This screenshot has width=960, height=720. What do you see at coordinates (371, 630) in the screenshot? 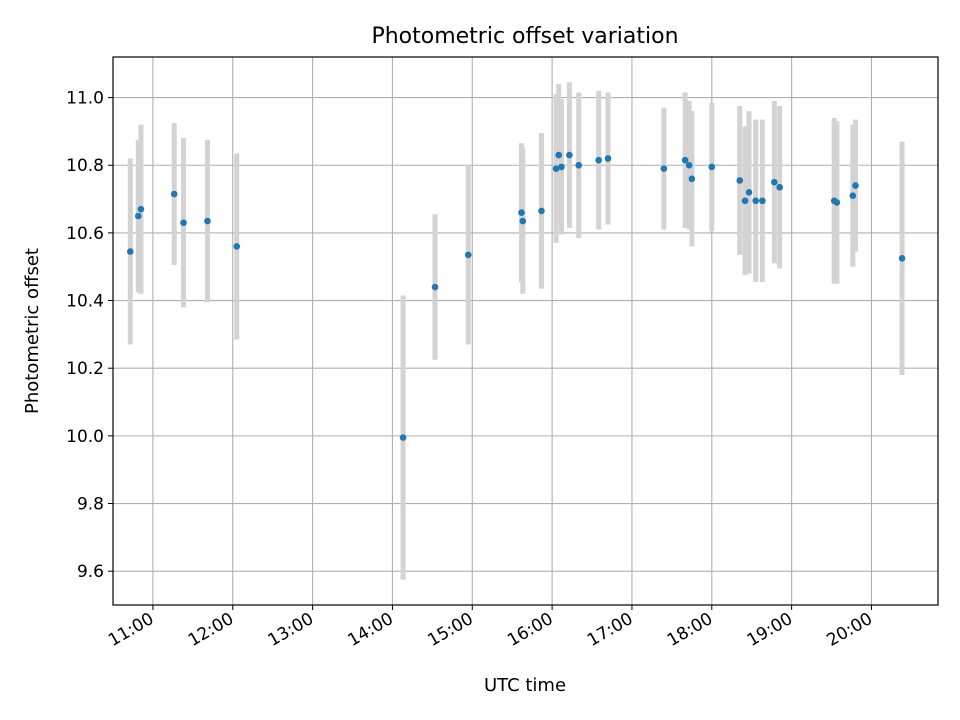
I see `x-tick-label: 14:00` at bounding box center [371, 630].